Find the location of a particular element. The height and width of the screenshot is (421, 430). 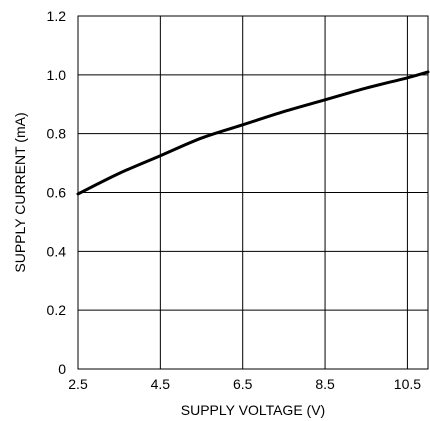

y-tick-label: 0.4 is located at coordinates (57, 251).